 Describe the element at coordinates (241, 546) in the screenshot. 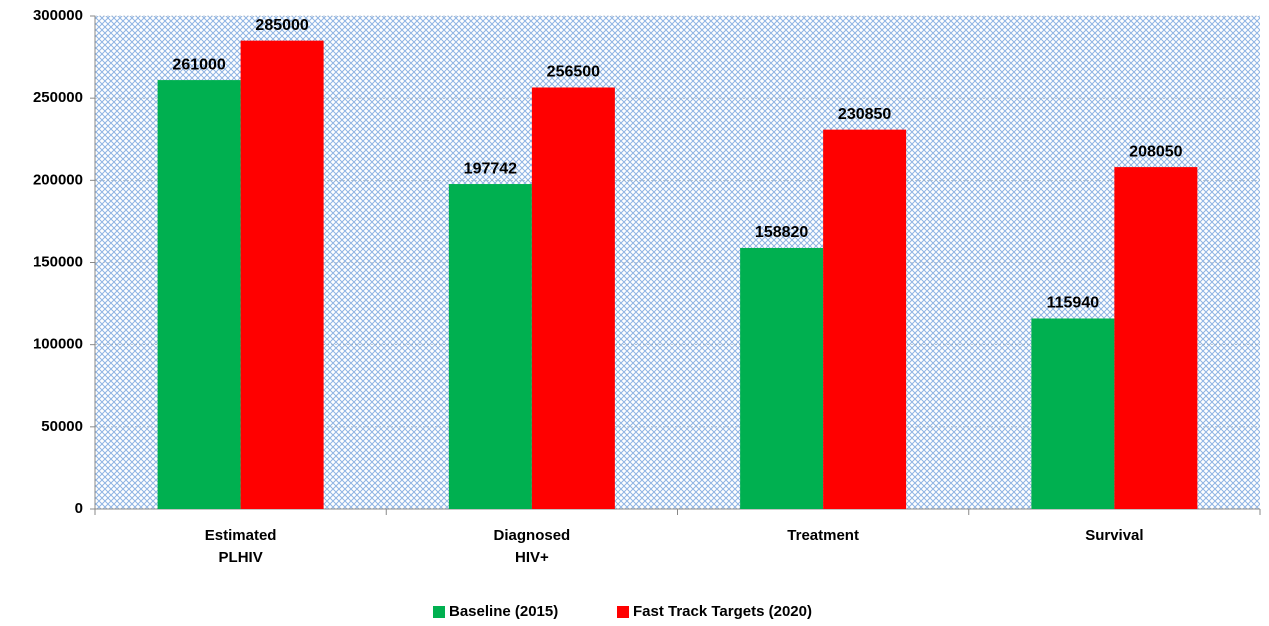

I see `x-tick-label: Estimated PLHIV` at that location.